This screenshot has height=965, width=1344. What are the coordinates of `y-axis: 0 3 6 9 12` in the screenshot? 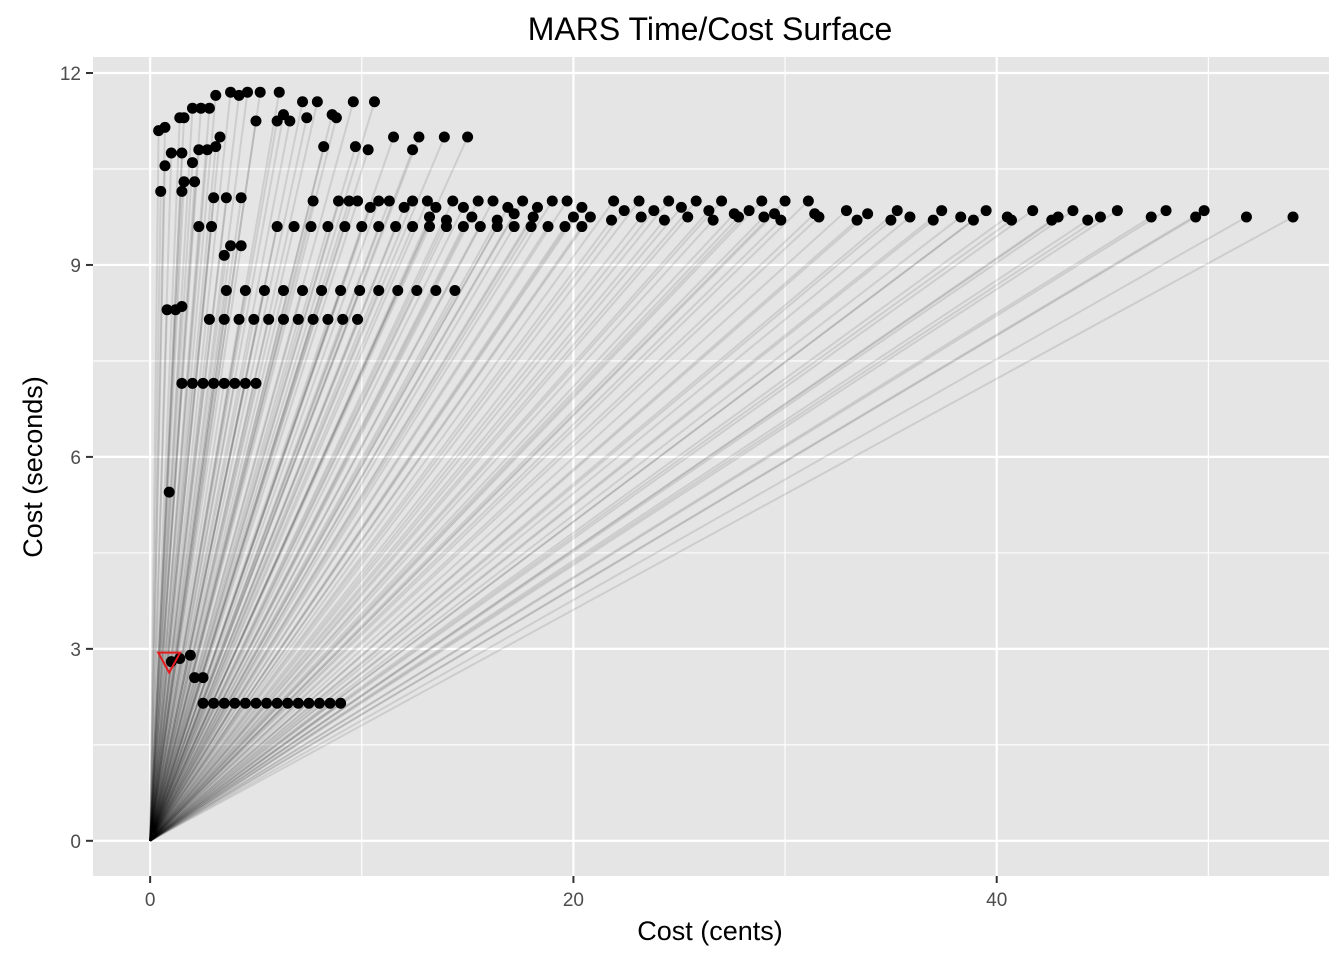 It's located at (76, 458).